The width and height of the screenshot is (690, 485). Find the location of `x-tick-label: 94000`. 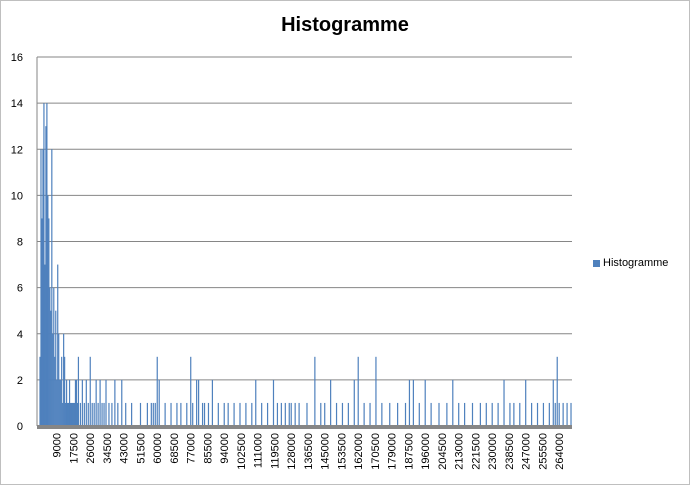

x-tick-label: 94000 is located at coordinates (225, 448).